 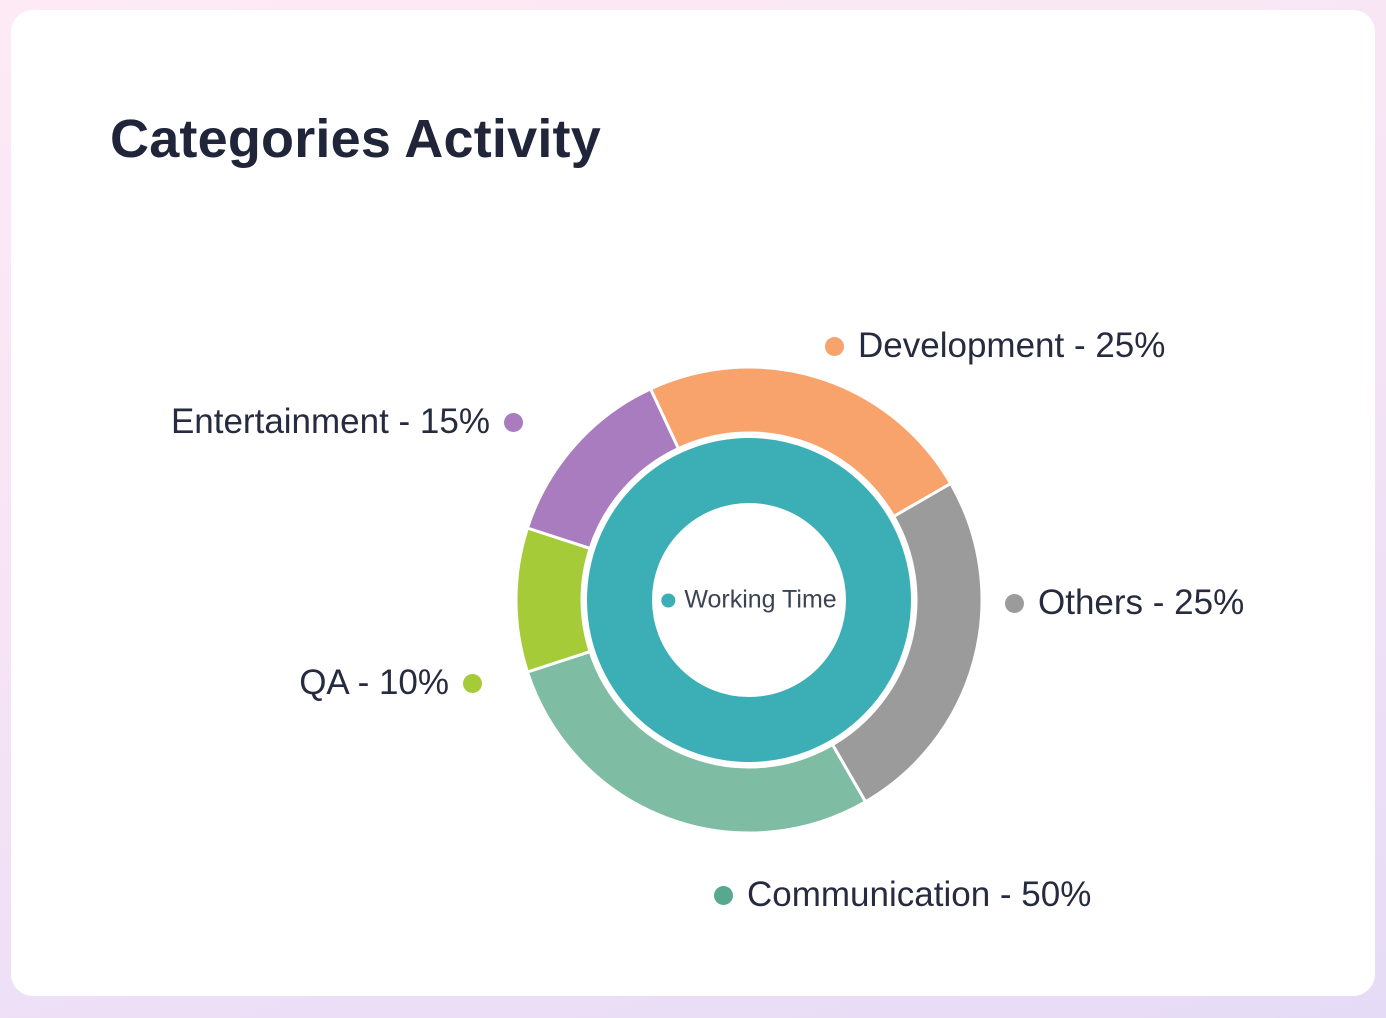 I want to click on legend-development-label: Development - 25%, so click(x=1012, y=345).